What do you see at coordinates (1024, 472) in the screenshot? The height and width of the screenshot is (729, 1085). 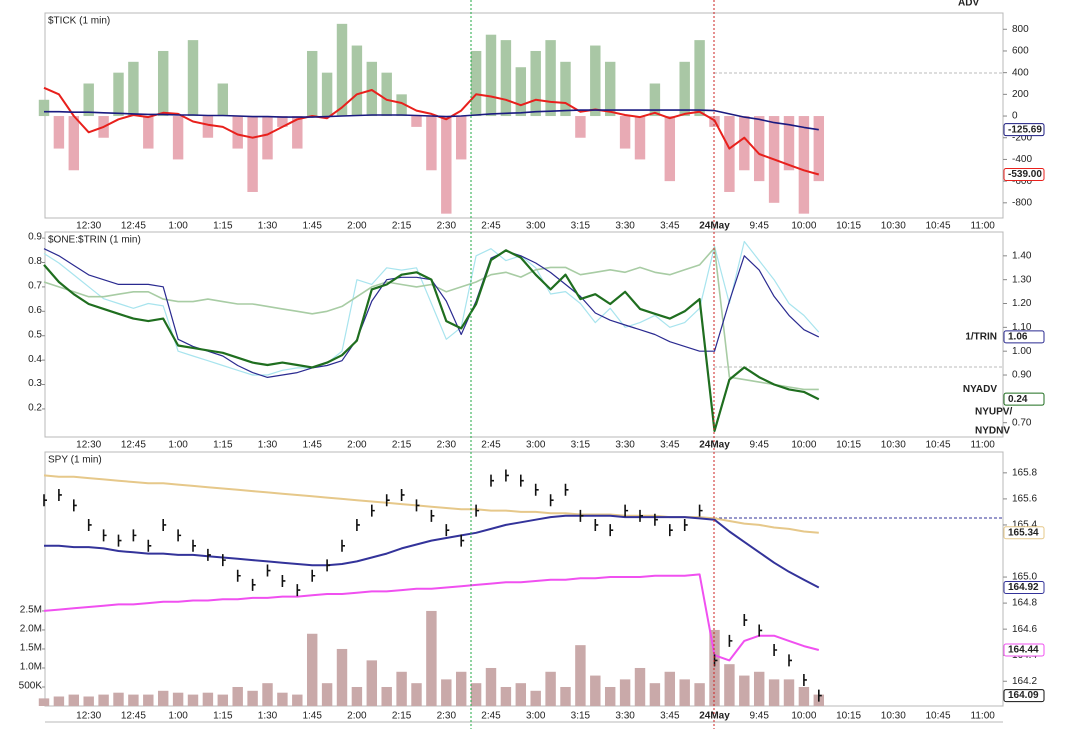 I see `y-tick-label: 165.8` at bounding box center [1024, 472].